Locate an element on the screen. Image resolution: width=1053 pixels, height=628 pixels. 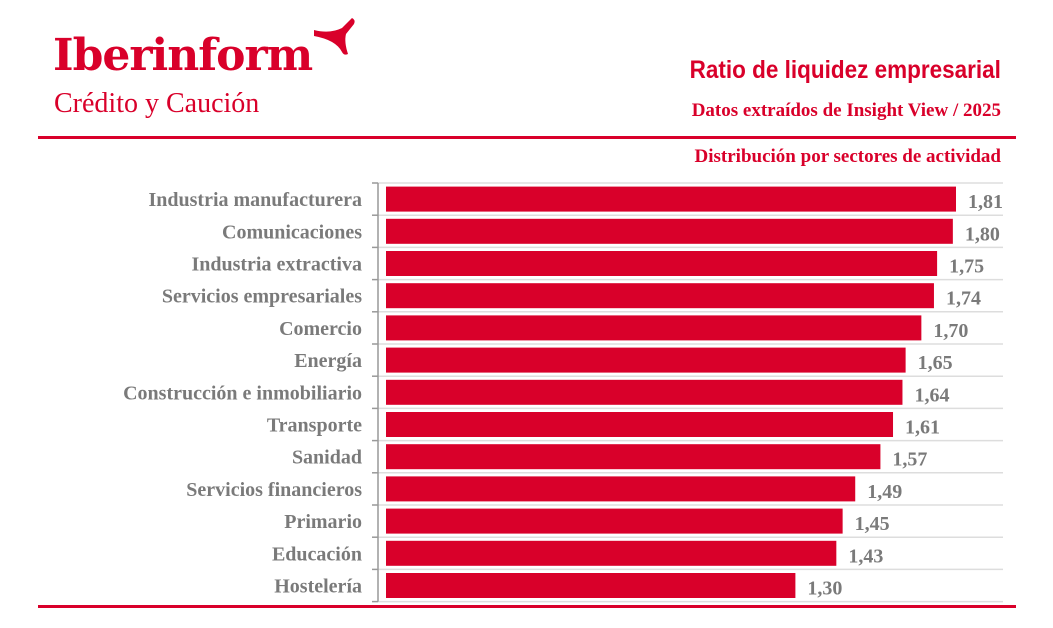
value-label: 1,49 is located at coordinates (884, 492).